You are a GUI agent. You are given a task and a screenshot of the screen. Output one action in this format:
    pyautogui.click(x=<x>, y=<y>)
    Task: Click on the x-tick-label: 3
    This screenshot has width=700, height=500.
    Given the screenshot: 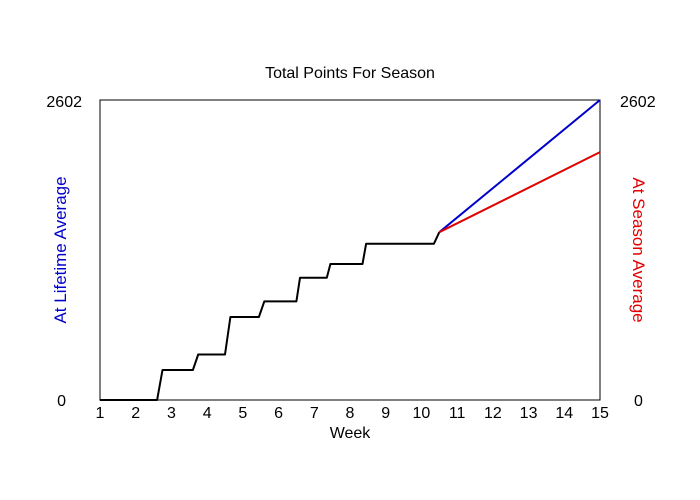 What is the action you would take?
    pyautogui.click(x=171, y=413)
    